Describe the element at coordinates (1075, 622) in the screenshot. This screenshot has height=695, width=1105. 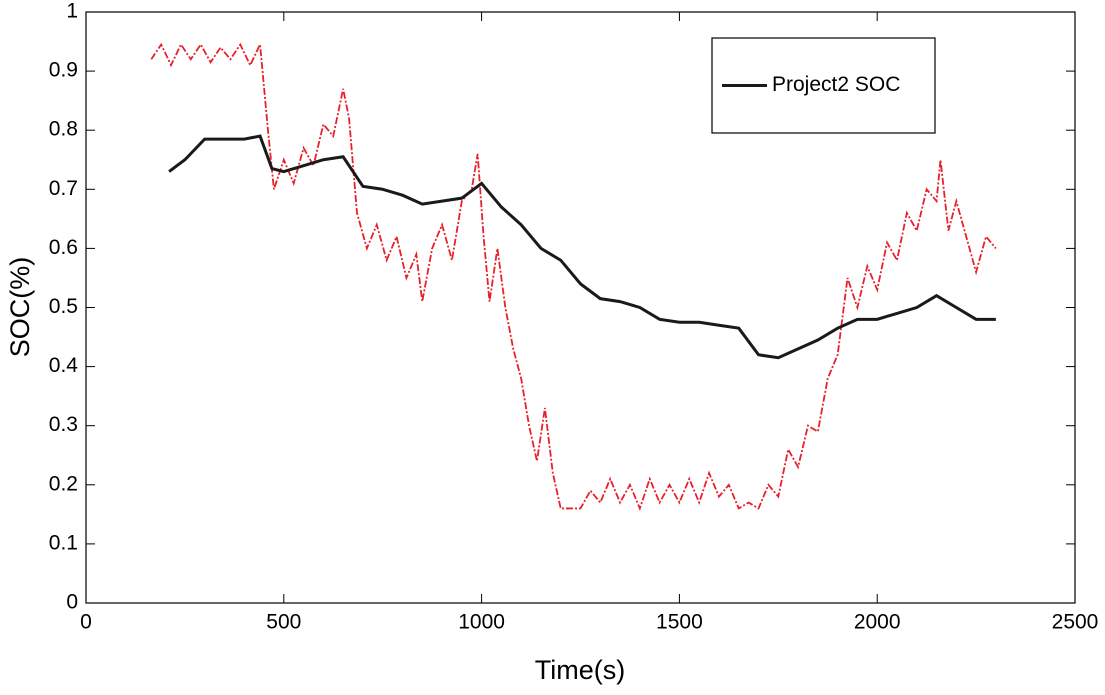
I see `x-tick-label: 2500` at that location.